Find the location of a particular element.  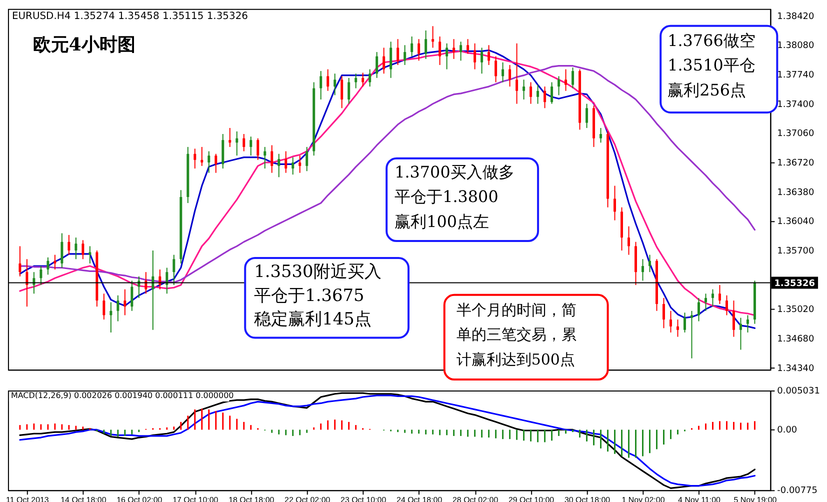

y-tick-label: 0.005031 is located at coordinates (798, 391).